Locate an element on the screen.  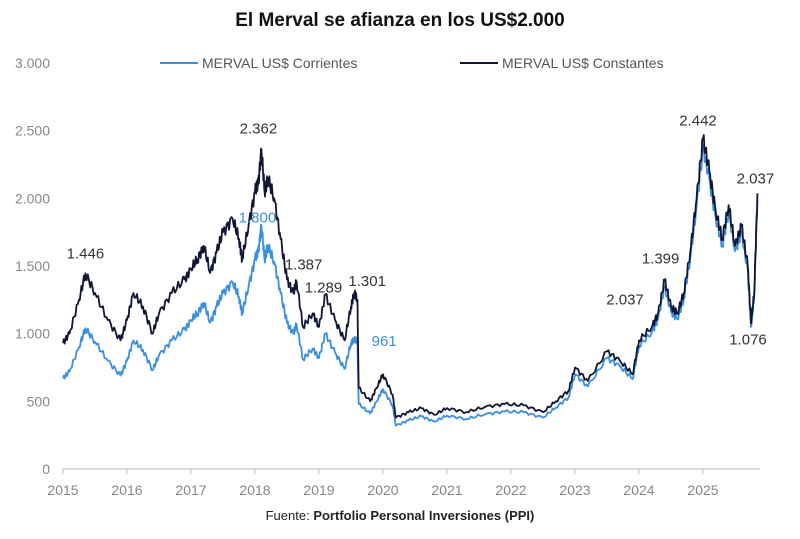
y-tick-label: 500 is located at coordinates (39, 401).